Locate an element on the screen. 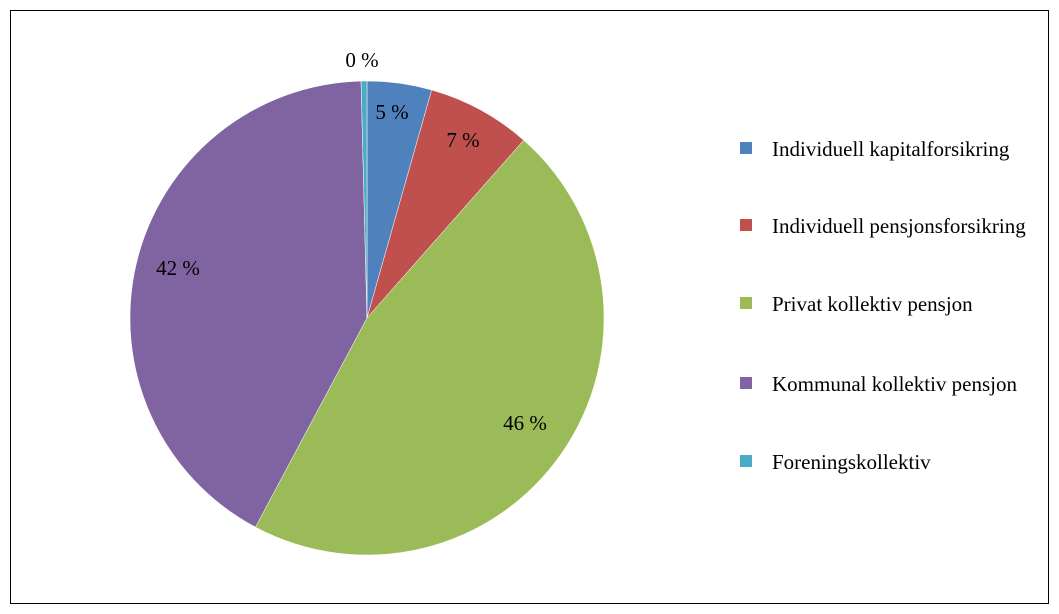 This screenshot has width=1059, height=614. legend-entry: Individuell pensjonsforsikring is located at coordinates (892, 226).